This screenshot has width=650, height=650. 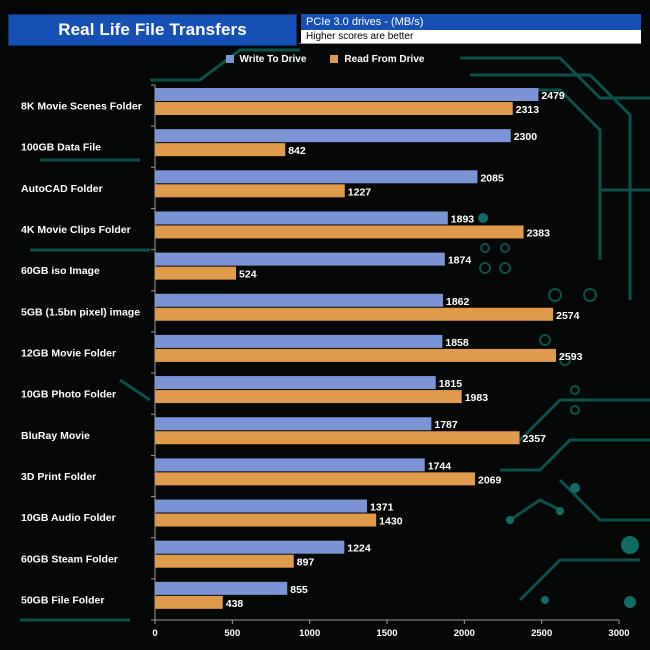 I want to click on data-label-write: 1815, so click(x=451, y=384).